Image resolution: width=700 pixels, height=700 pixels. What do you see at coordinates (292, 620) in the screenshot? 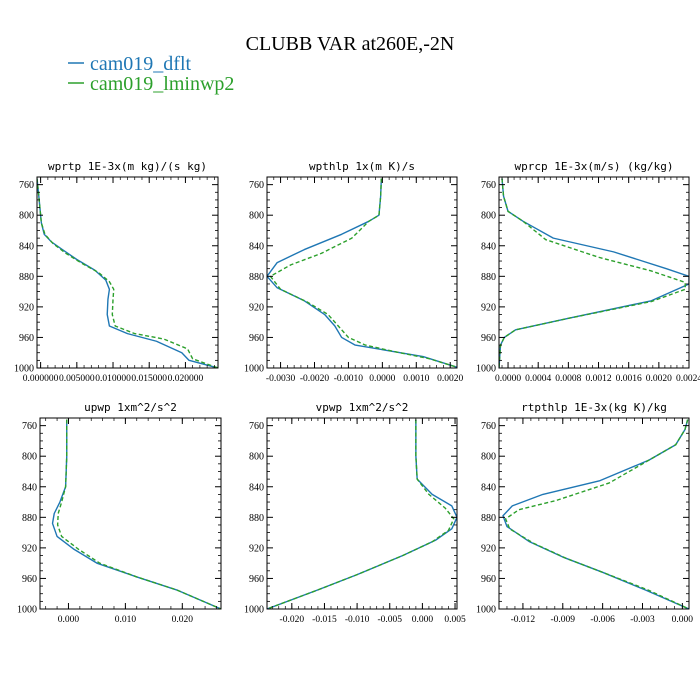
I see `x-tick-label: -0.020` at bounding box center [292, 620].